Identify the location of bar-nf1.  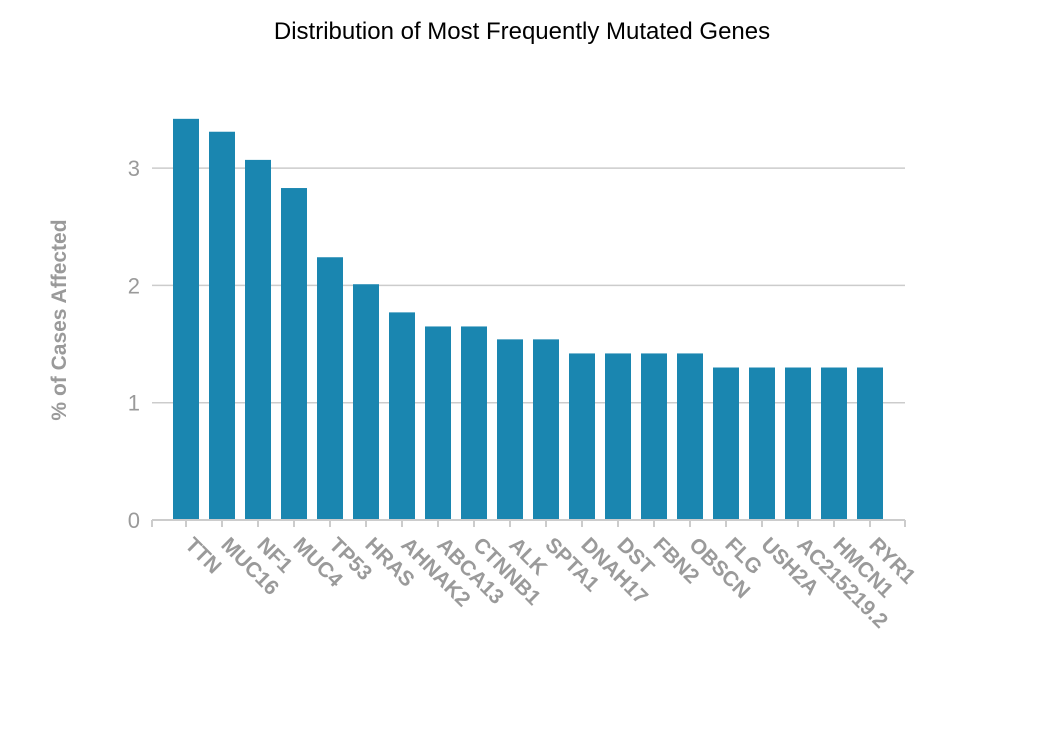
(258, 339).